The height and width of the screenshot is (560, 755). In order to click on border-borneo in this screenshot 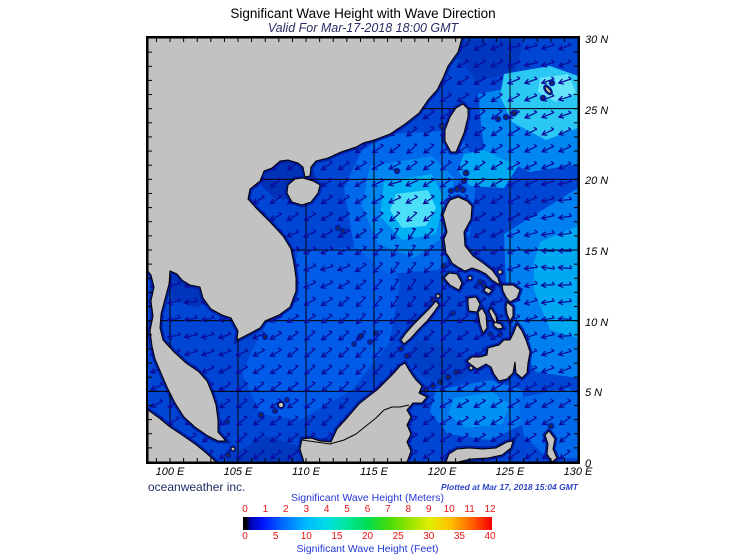, I will do `click(355, 424)`.